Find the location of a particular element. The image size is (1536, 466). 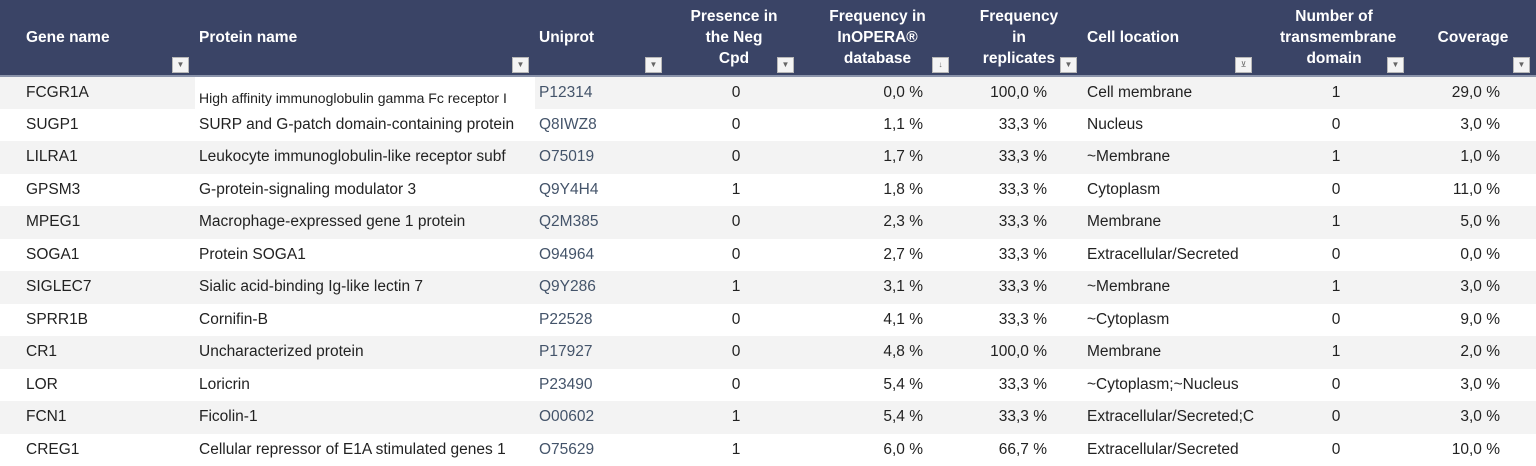

cell-uniprot: O75019 is located at coordinates (601, 157).